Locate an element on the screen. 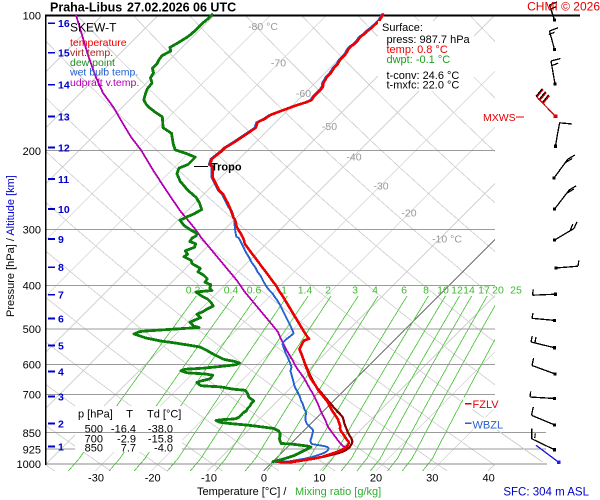 Image resolution: width=600 pixels, height=500 pixels. svg-text: 5 is located at coordinates (61, 346).